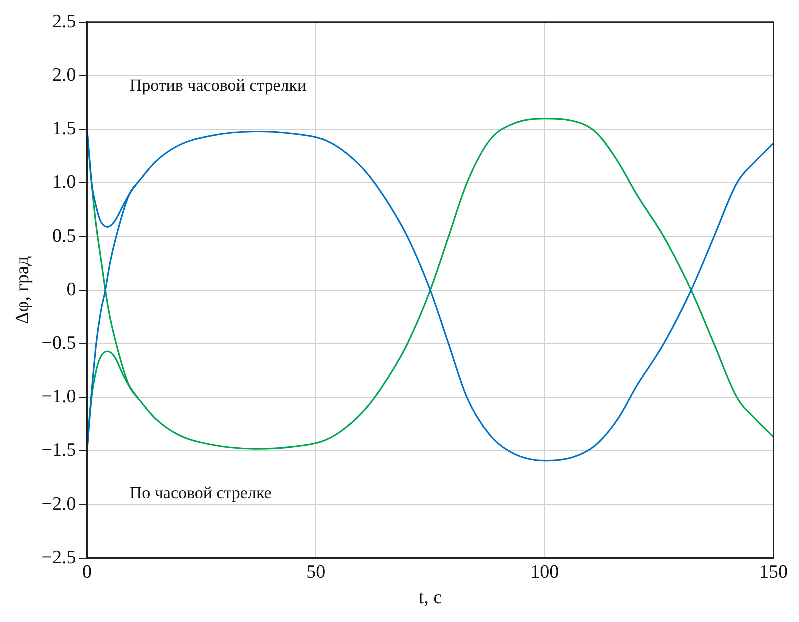 This screenshot has width=799, height=622. What do you see at coordinates (64, 236) in the screenshot?
I see `y-tick-label: 0.5` at bounding box center [64, 236].